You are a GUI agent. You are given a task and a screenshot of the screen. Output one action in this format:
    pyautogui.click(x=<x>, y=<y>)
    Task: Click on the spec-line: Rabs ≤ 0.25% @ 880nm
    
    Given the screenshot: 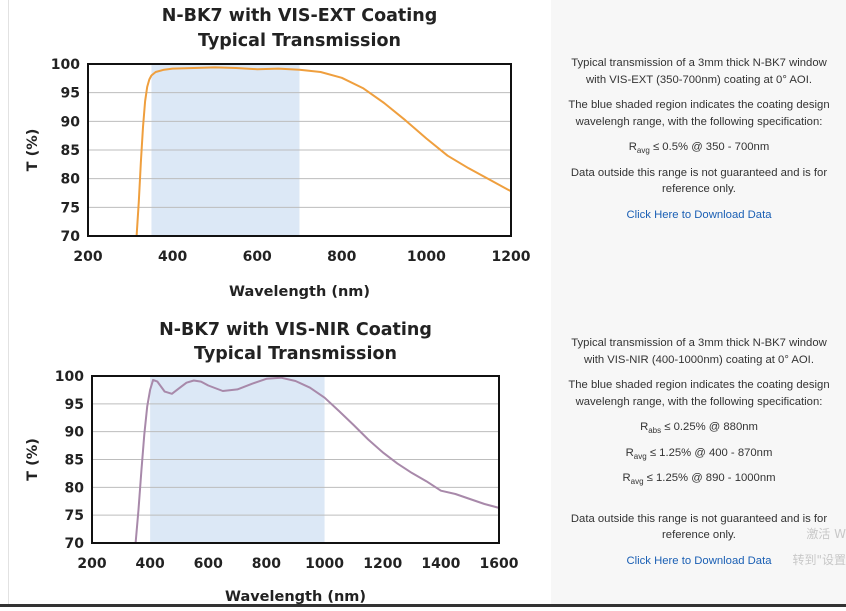 What is the action you would take?
    pyautogui.click(x=699, y=427)
    